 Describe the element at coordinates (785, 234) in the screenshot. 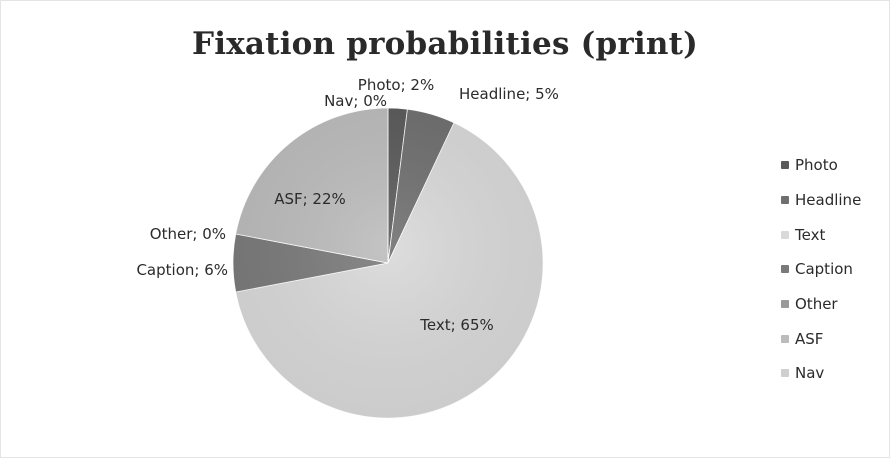

I see `legend-swatch-text` at that location.